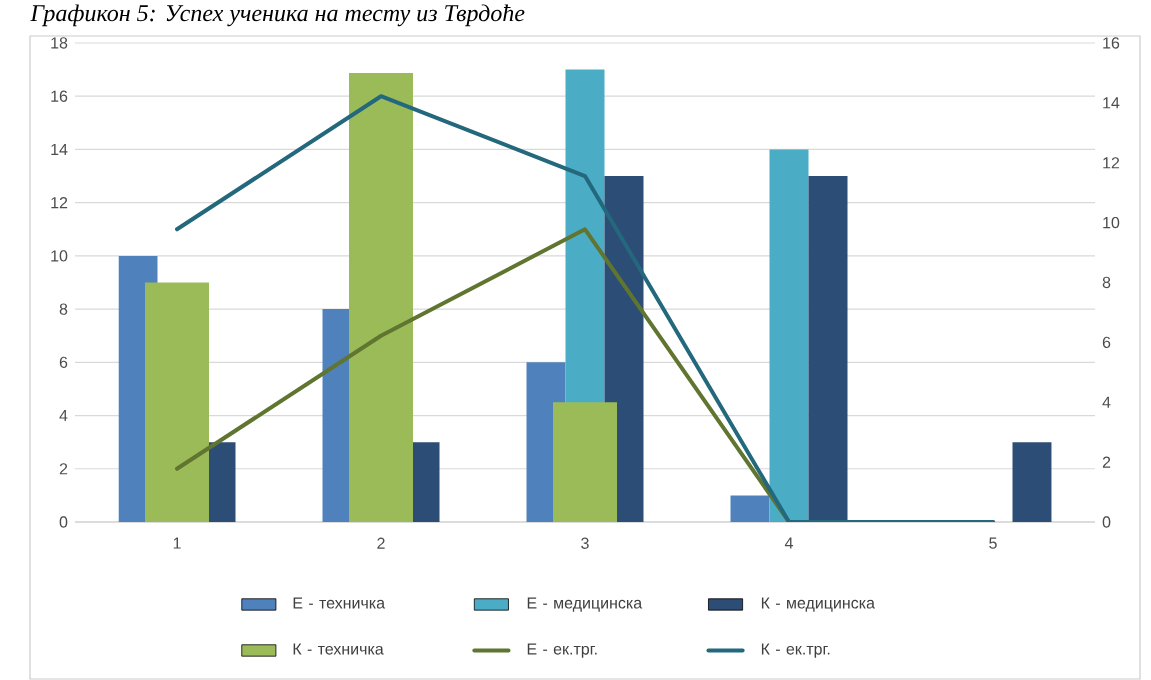 This screenshot has width=1151, height=680. What do you see at coordinates (59, 149) in the screenshot?
I see `y-tick-label: 14` at bounding box center [59, 149].